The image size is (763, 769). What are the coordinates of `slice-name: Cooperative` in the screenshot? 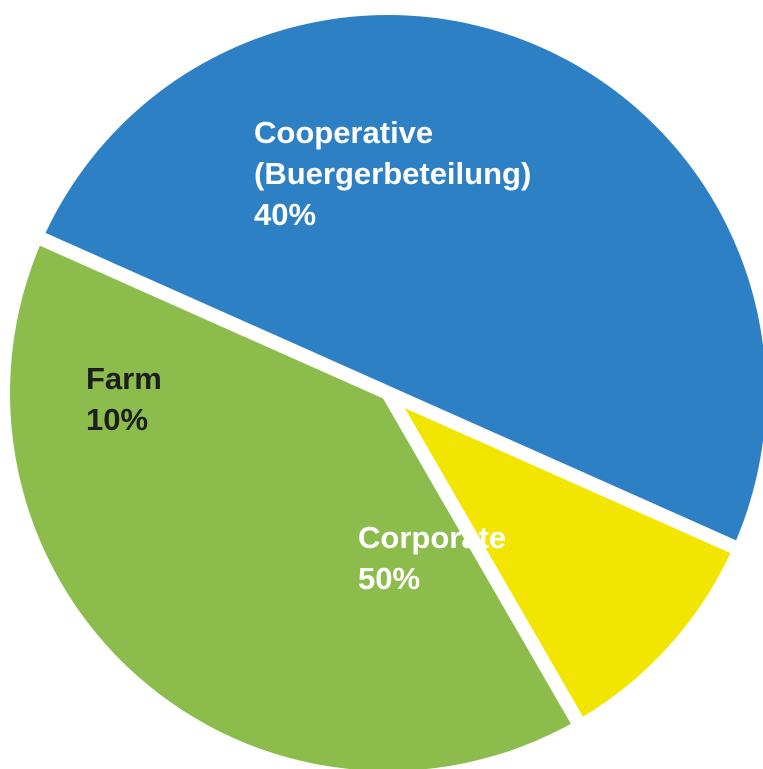 It's located at (343, 132).